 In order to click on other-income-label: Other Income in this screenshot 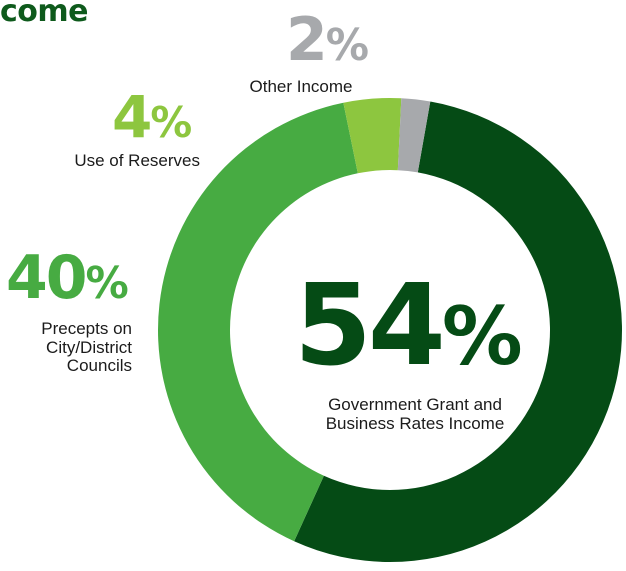, I will do `click(301, 87)`.